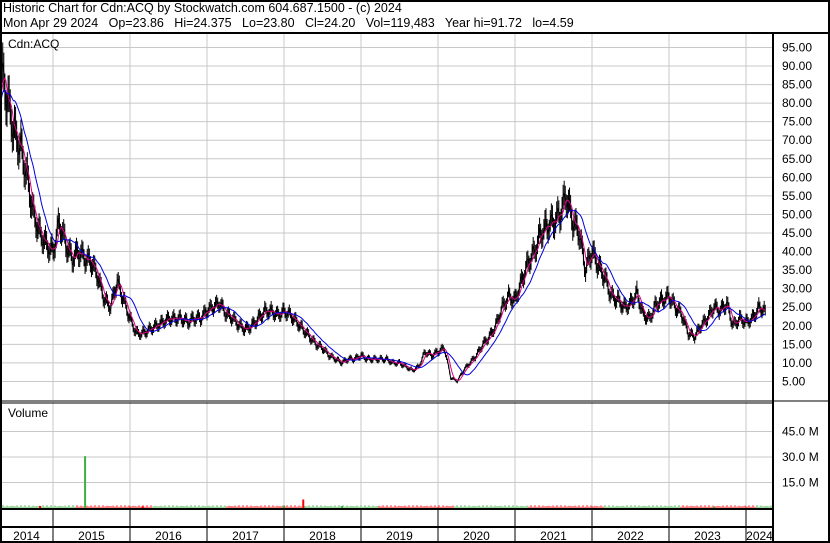  Describe the element at coordinates (794, 381) in the screenshot. I see `price-tick-label: 5.00` at that location.